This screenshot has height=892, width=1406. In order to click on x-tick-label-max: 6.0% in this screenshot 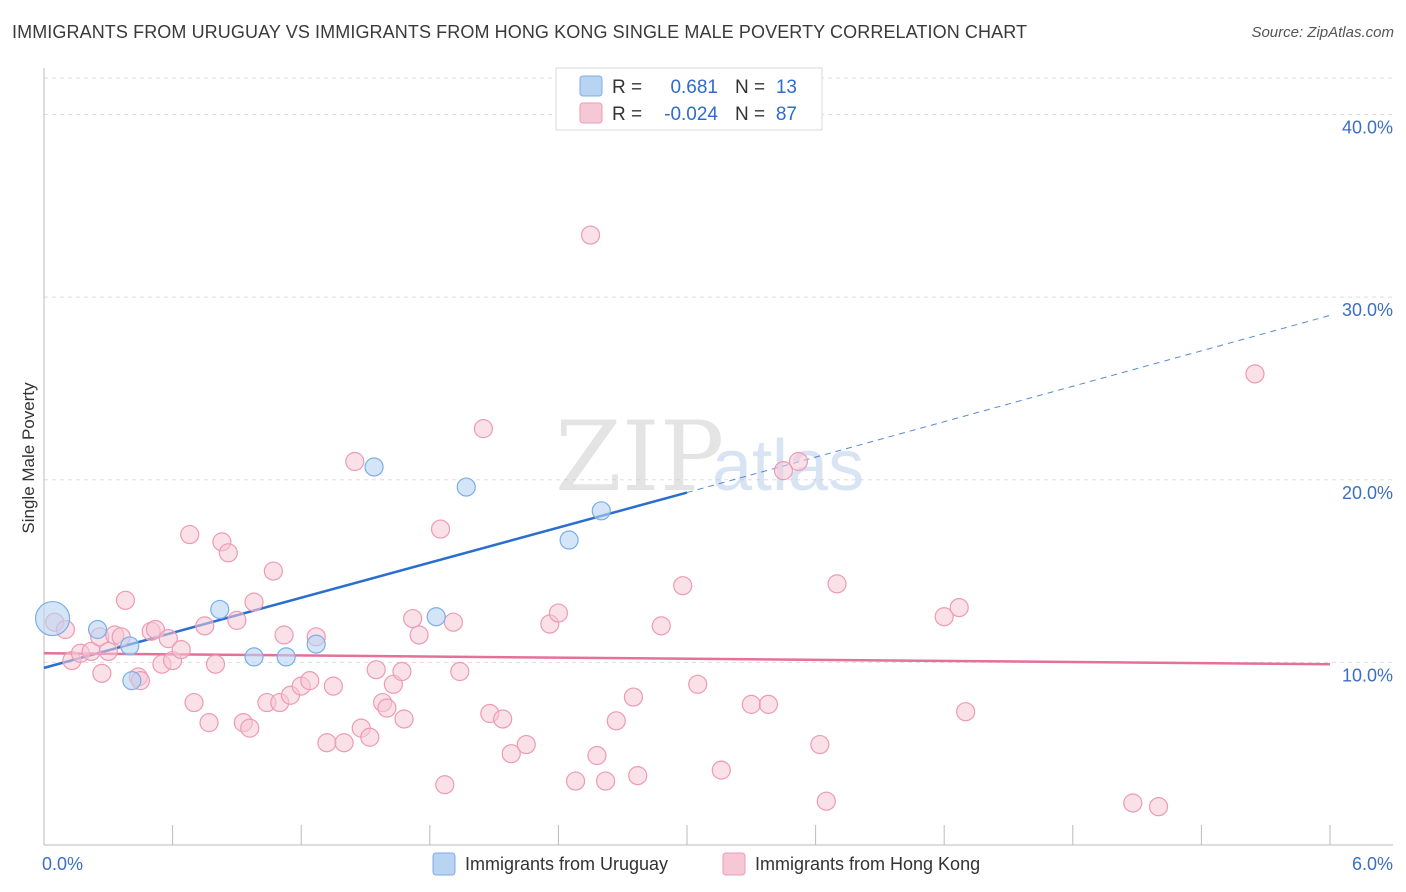, I will do `click(1372, 864)`.